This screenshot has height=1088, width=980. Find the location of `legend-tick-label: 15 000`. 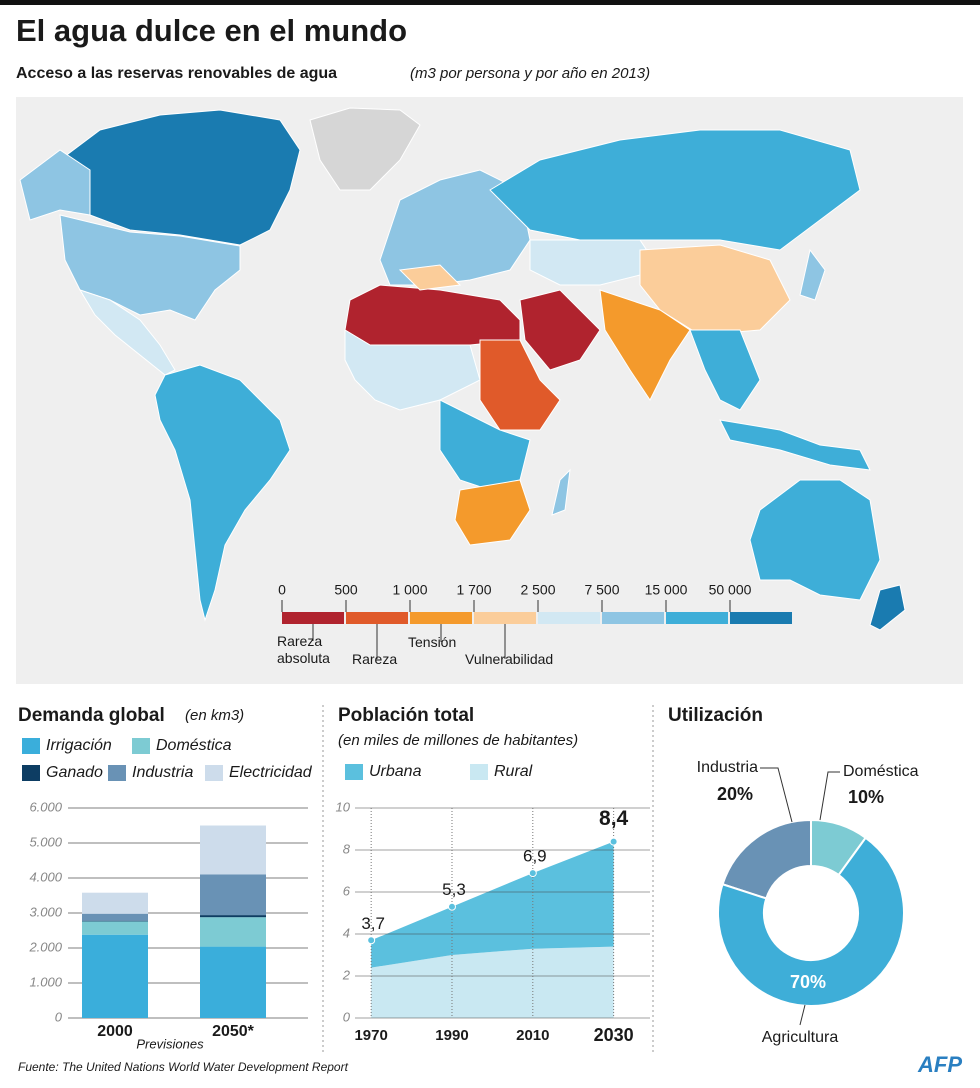

legend-tick-label: 15 000 is located at coordinates (666, 590).